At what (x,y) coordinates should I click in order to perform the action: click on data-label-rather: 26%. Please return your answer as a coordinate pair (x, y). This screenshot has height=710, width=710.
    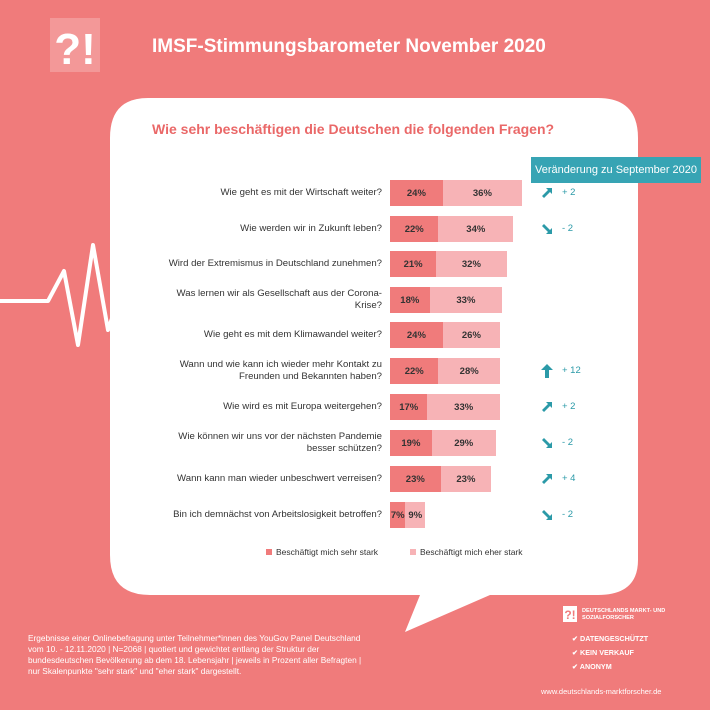
    Looking at the image, I should click on (471, 335).